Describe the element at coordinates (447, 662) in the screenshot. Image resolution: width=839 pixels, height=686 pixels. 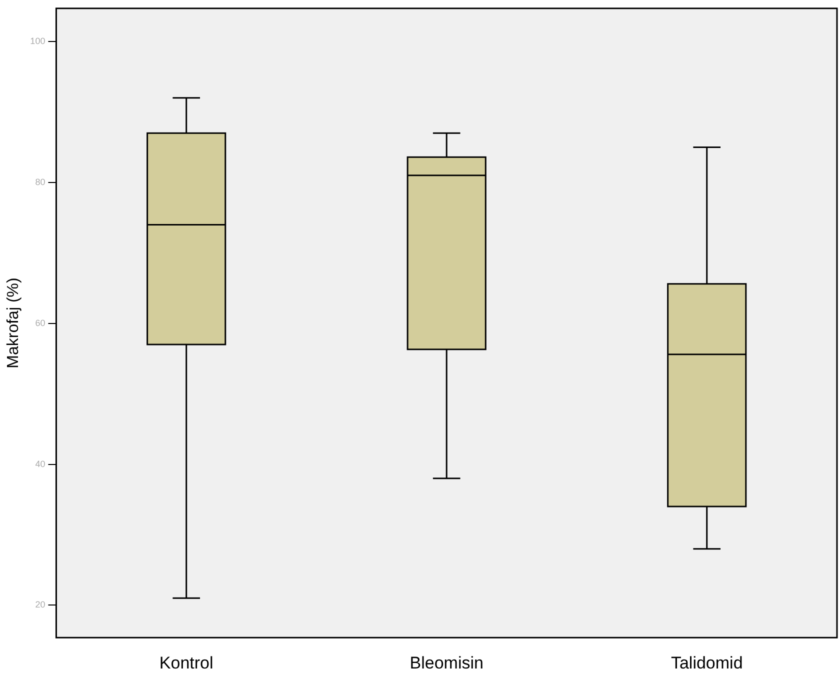
I see `x-tick-label: Bleomisin` at that location.